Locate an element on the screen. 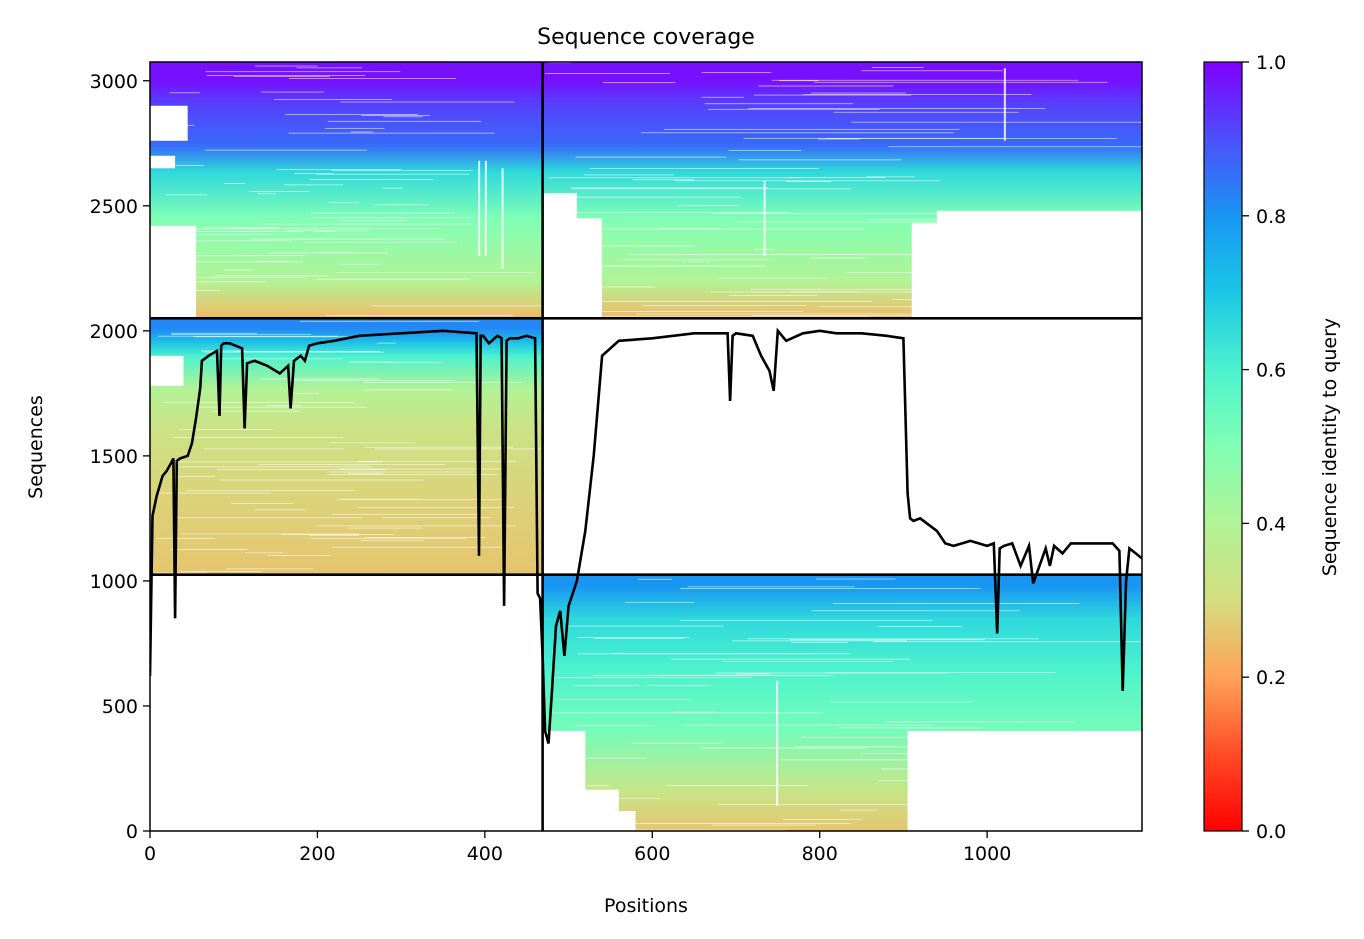 This screenshot has width=1364, height=939. colorbar-tick-label: 1.0 is located at coordinates (1271, 63).